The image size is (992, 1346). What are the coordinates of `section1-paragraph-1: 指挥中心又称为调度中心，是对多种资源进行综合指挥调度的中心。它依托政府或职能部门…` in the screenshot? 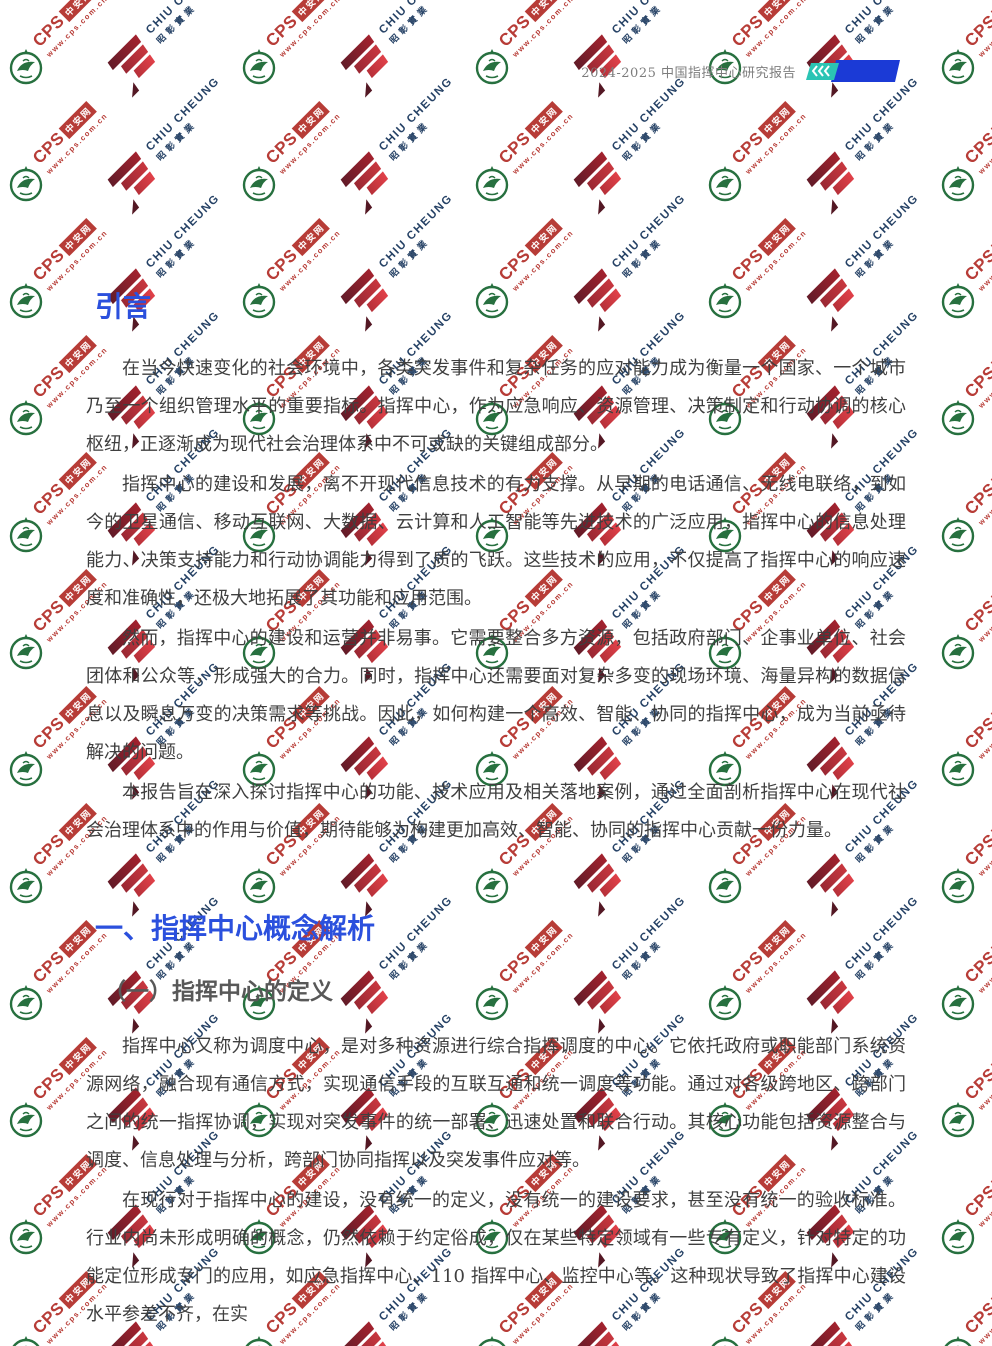 It's located at (496, 1103).